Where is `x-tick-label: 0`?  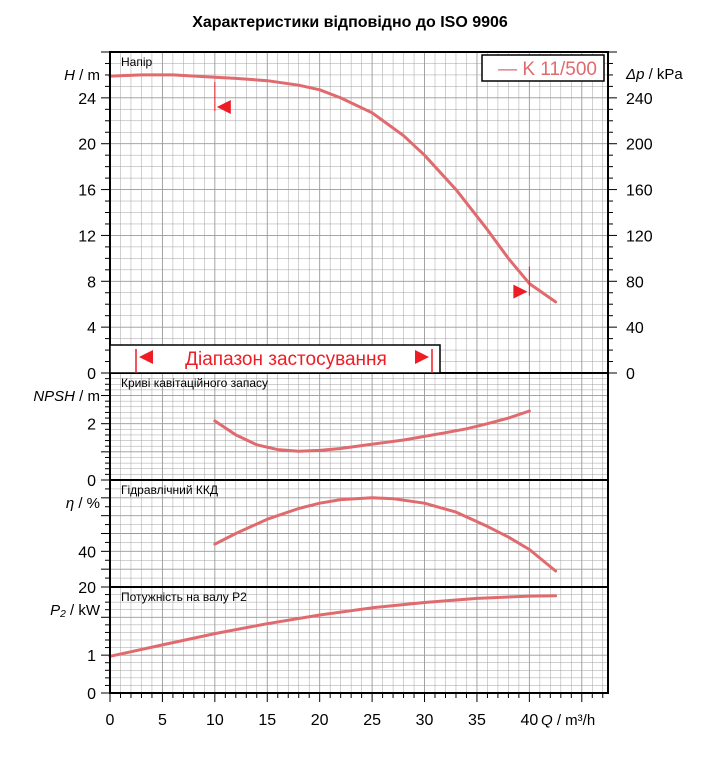 x-tick-label: 0 is located at coordinates (110, 720).